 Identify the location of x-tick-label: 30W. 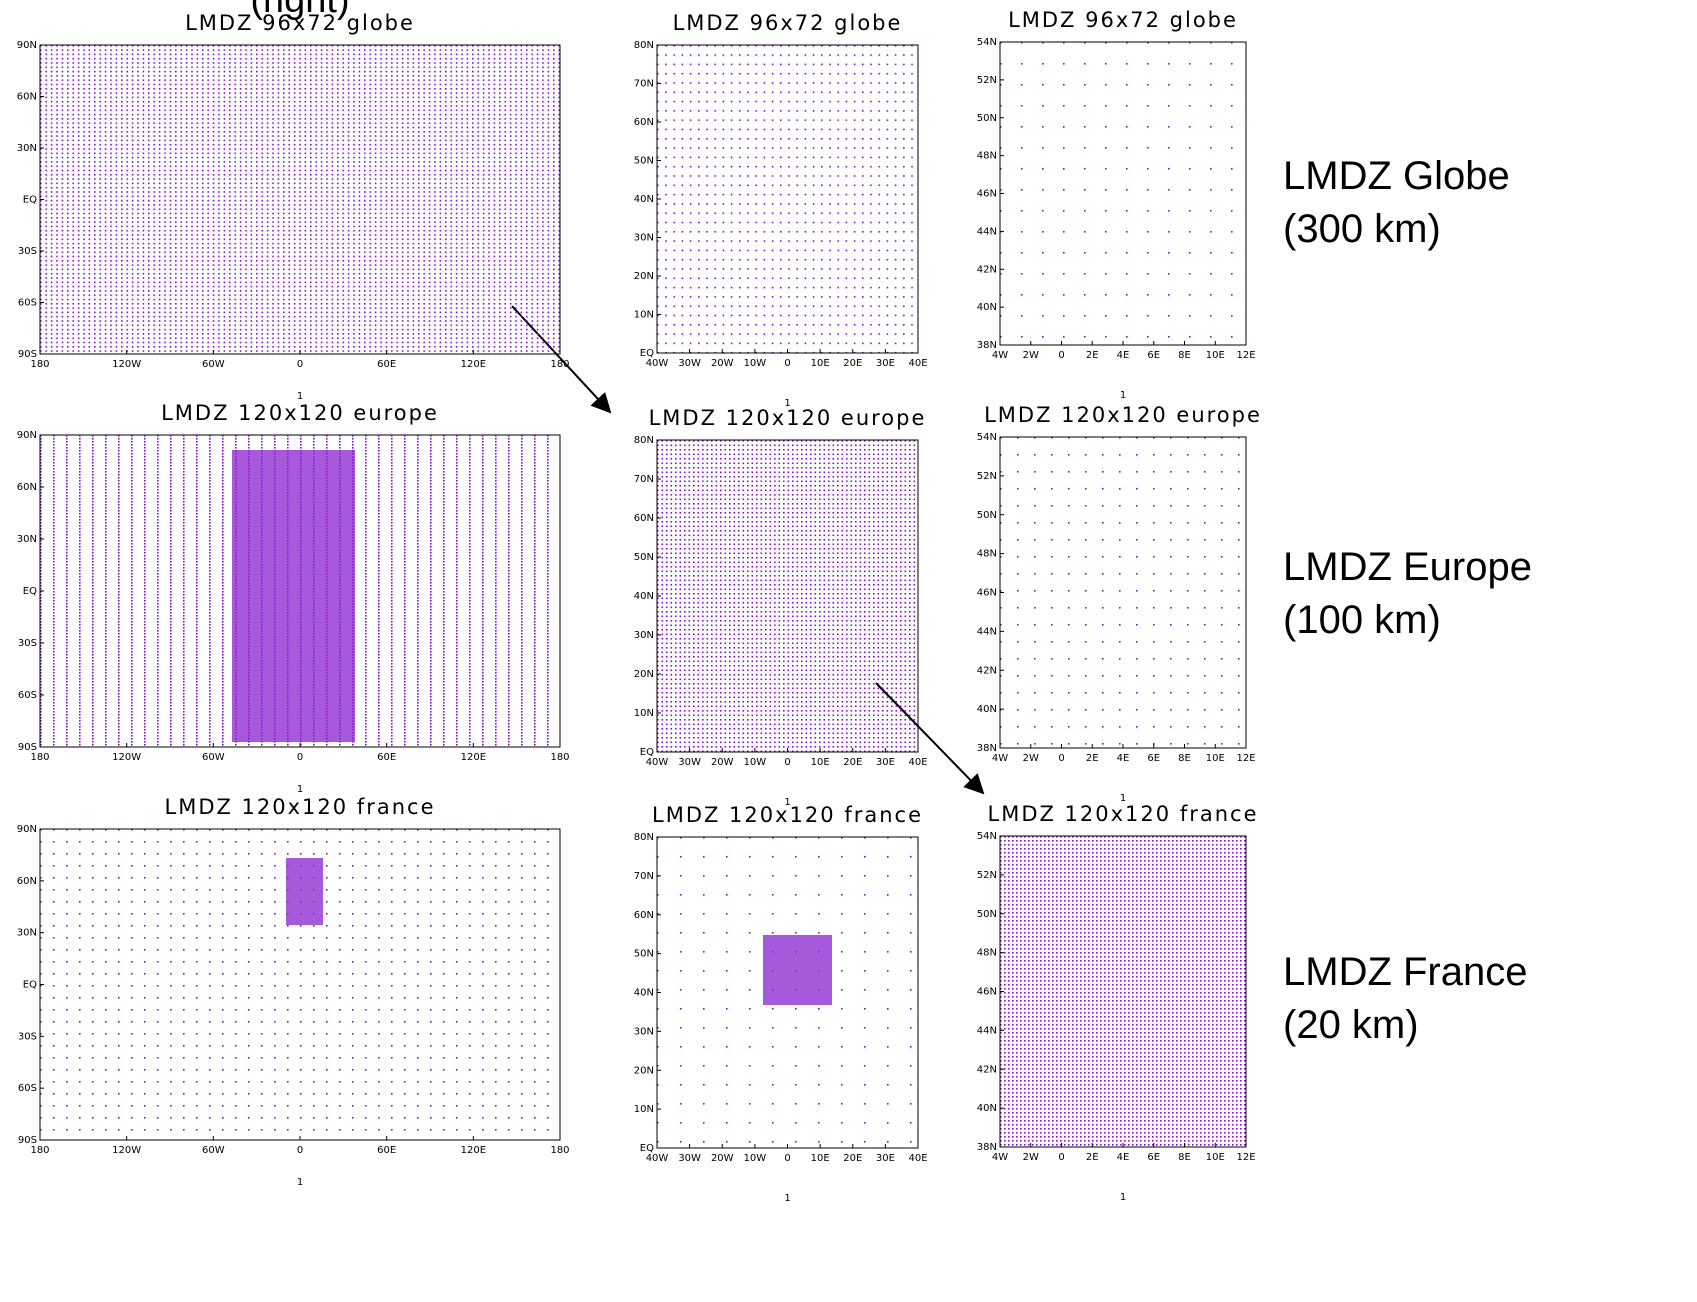
(689, 762).